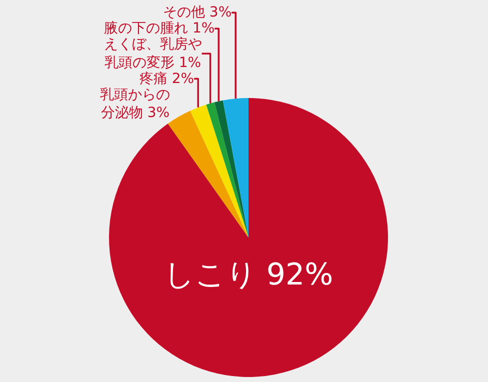  I want to click on slice-label: その他 3%, so click(197, 12).